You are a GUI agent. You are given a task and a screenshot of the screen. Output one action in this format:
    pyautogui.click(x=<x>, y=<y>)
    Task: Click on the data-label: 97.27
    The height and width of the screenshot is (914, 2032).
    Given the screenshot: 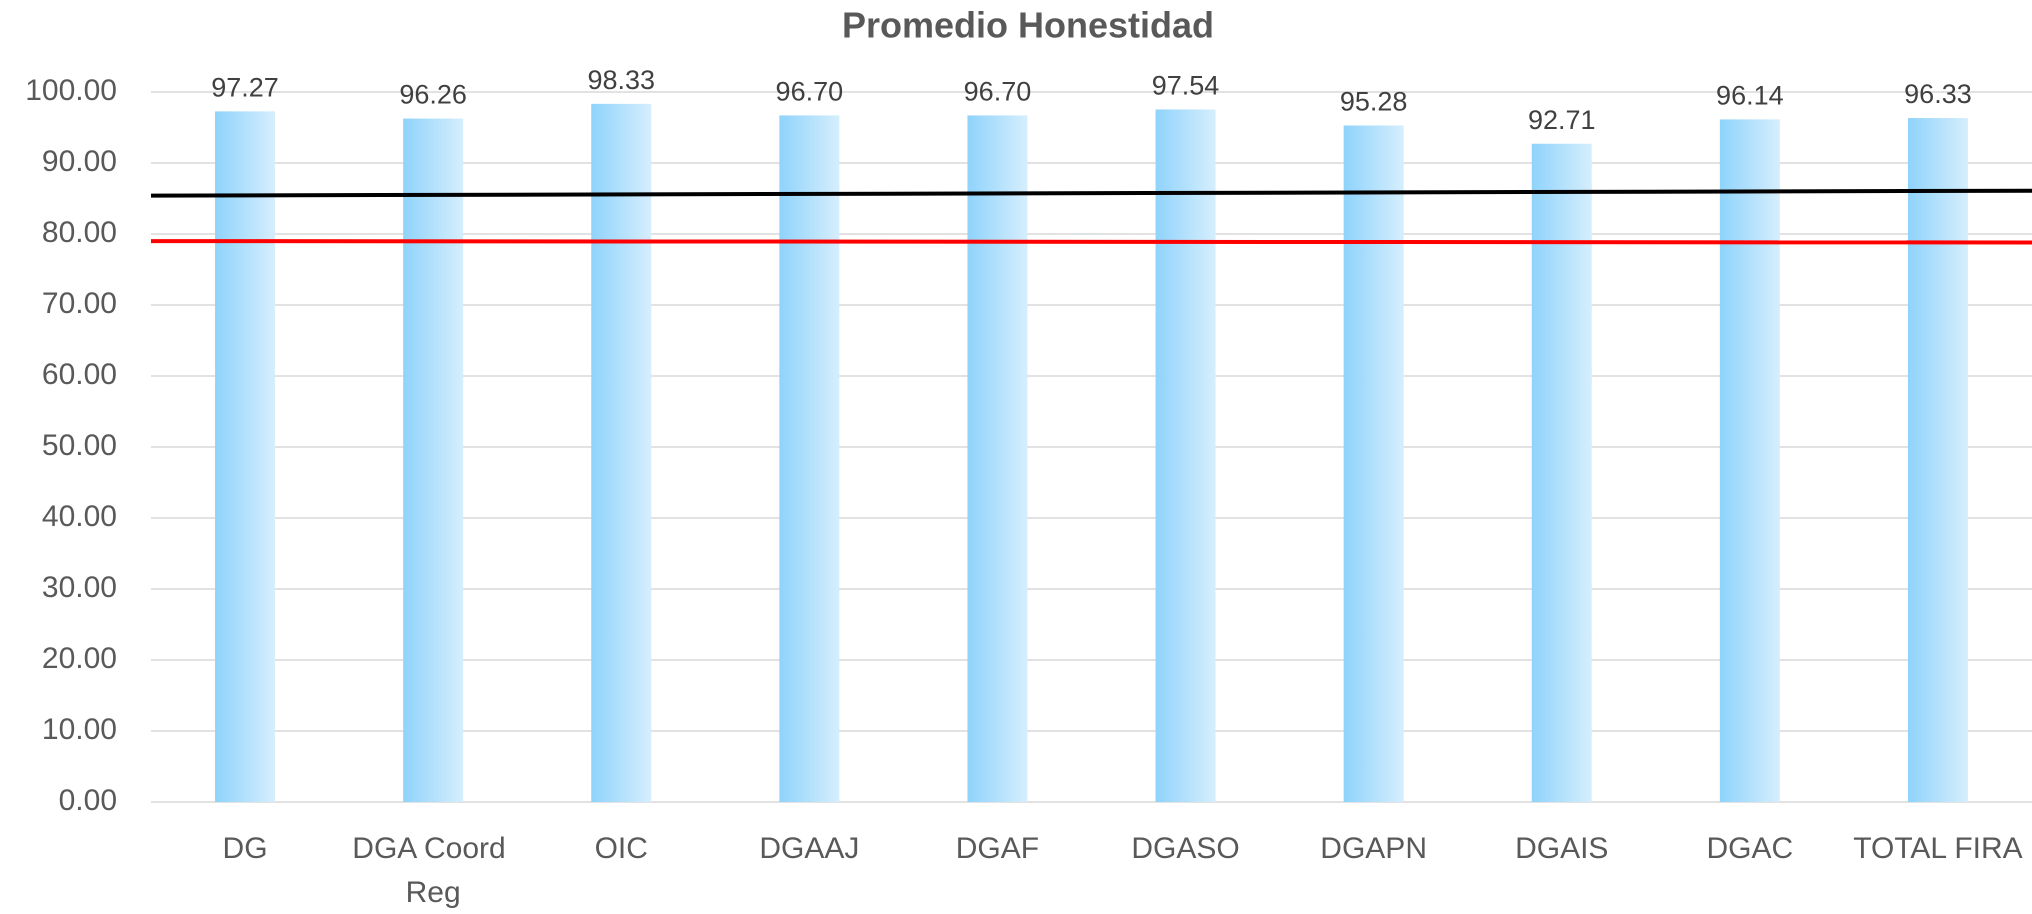 What is the action you would take?
    pyautogui.click(x=245, y=88)
    